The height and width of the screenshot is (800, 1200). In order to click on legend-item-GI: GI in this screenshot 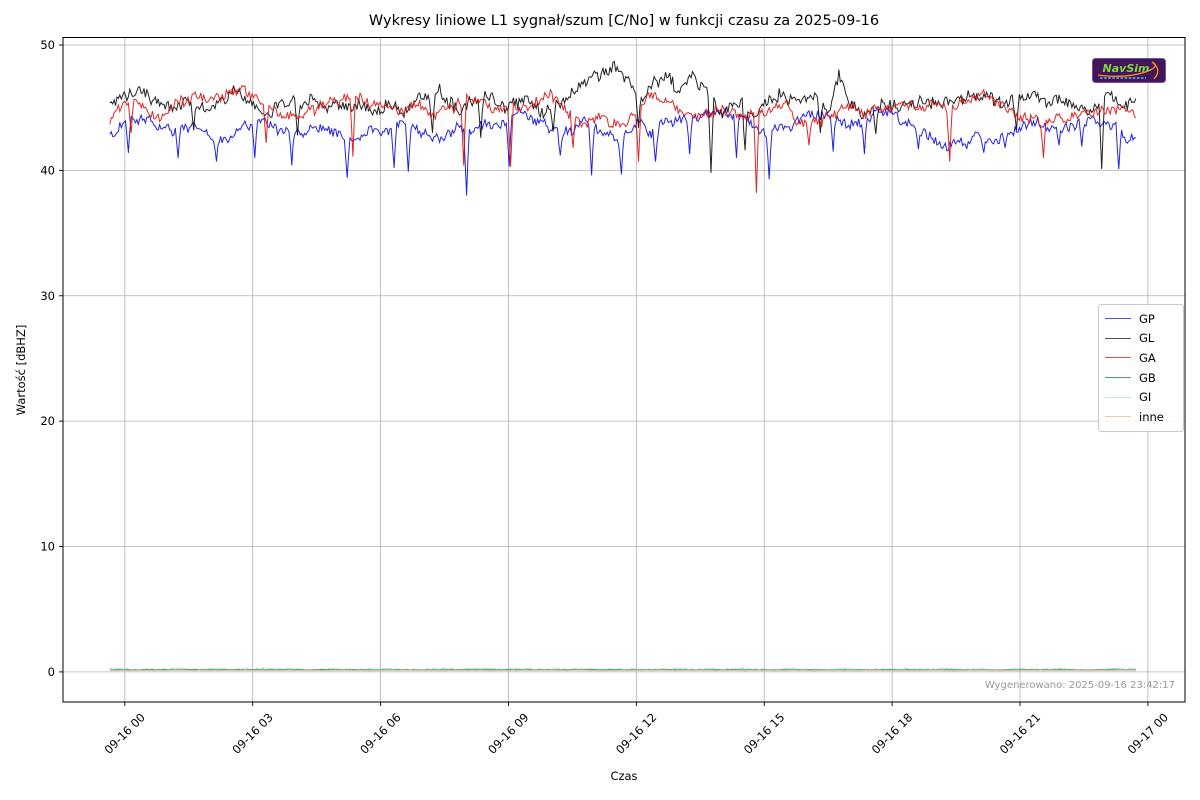, I will do `click(1141, 397)`.